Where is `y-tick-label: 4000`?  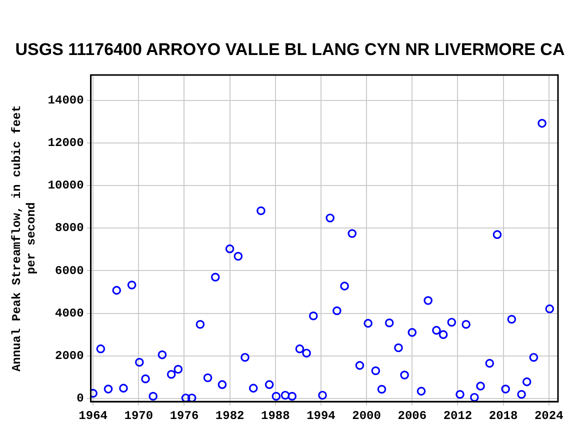 y-tick-label: 4000 is located at coordinates (69, 313).